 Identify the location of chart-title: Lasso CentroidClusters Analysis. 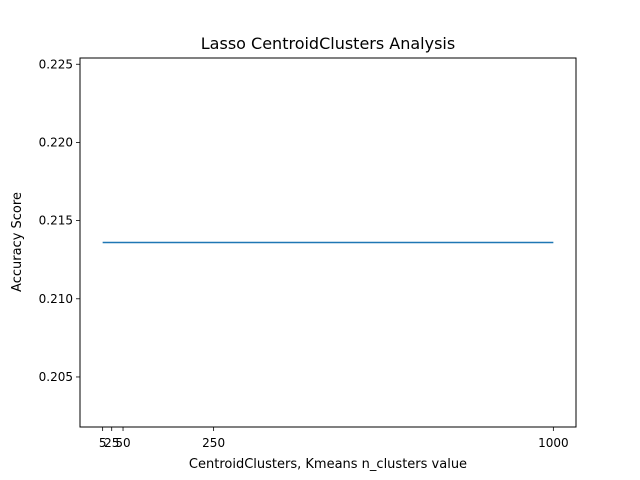
(328, 43).